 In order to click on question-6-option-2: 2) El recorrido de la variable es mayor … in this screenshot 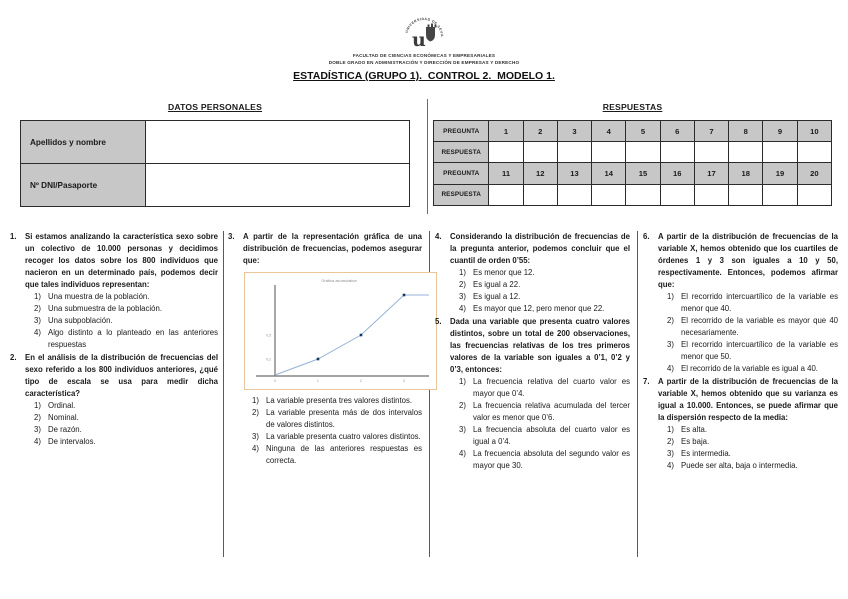, I will do `click(752, 327)`.